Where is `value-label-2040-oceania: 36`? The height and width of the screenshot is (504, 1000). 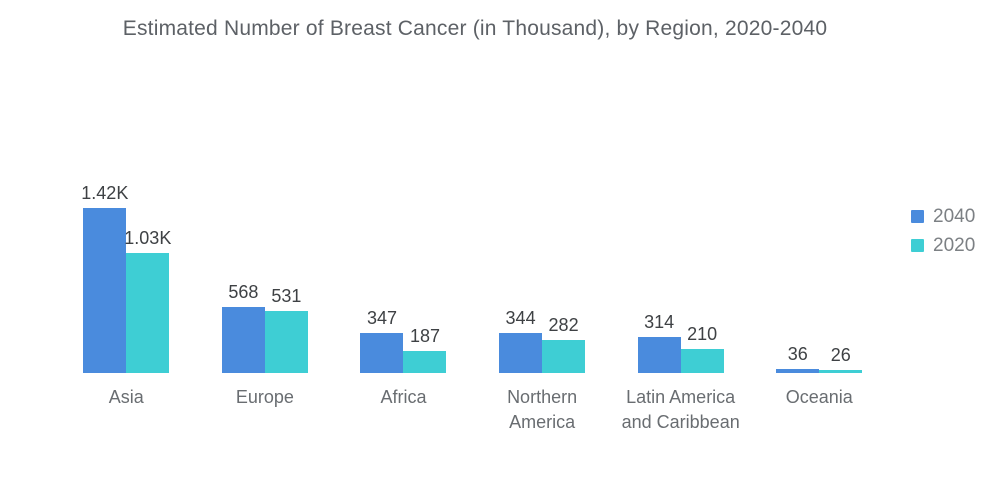 value-label-2040-oceania: 36 is located at coordinates (797, 353).